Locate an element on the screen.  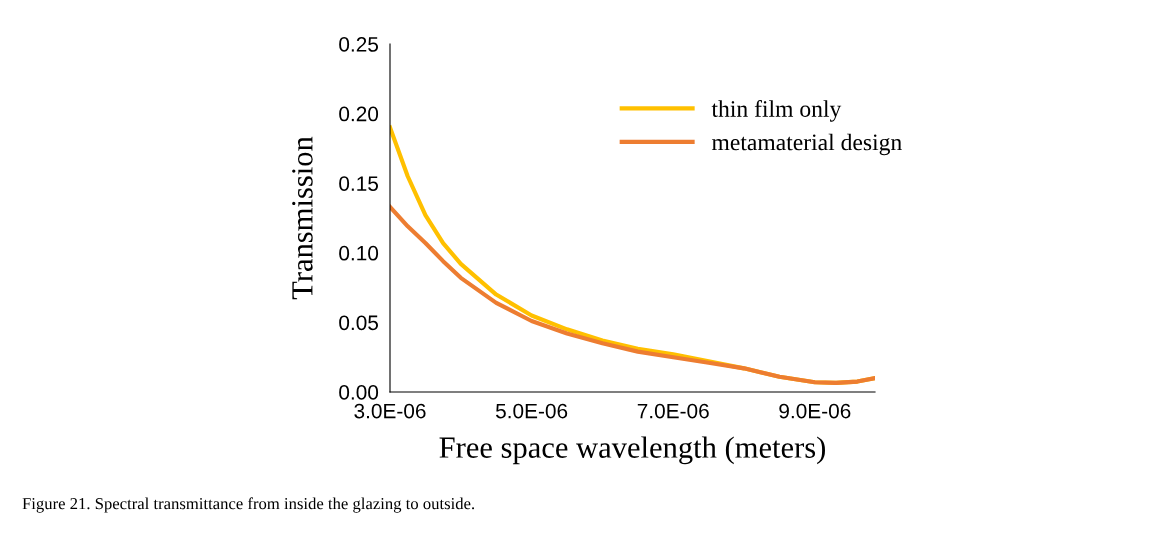
y-tick-label: 0.20 is located at coordinates (359, 114).